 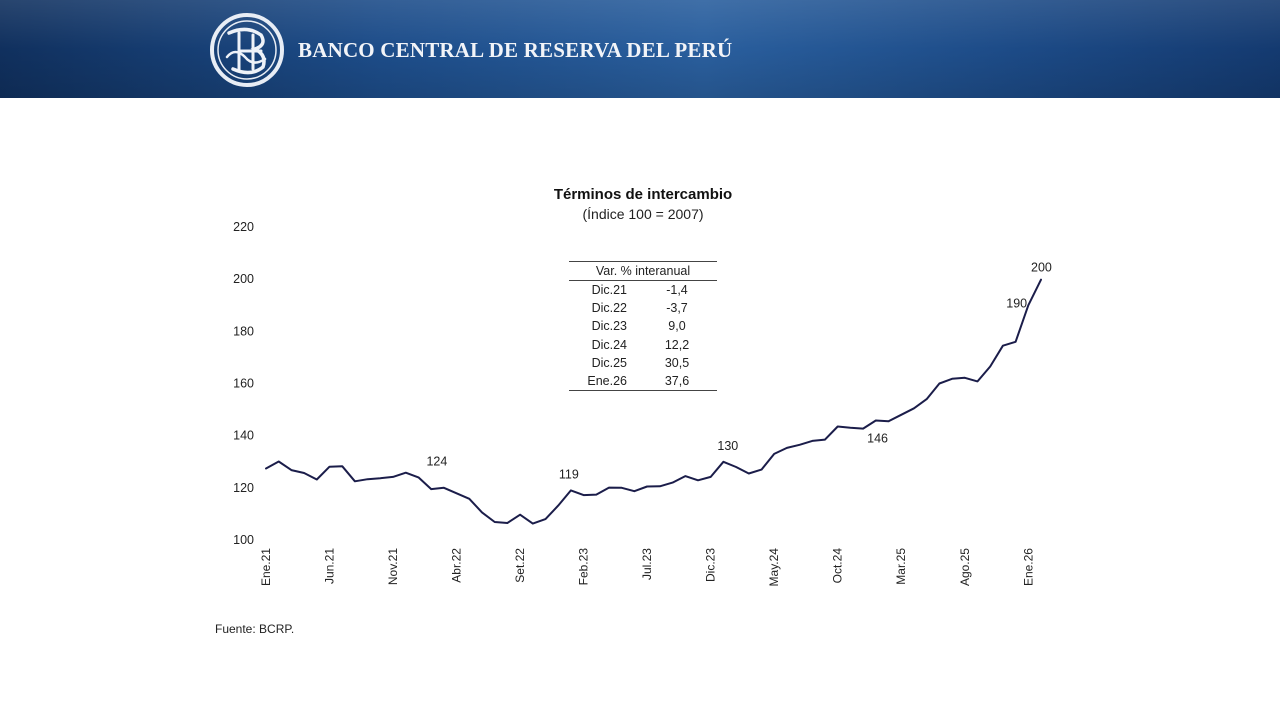 I want to click on source-note: Fuente: BCRP., so click(x=255, y=629).